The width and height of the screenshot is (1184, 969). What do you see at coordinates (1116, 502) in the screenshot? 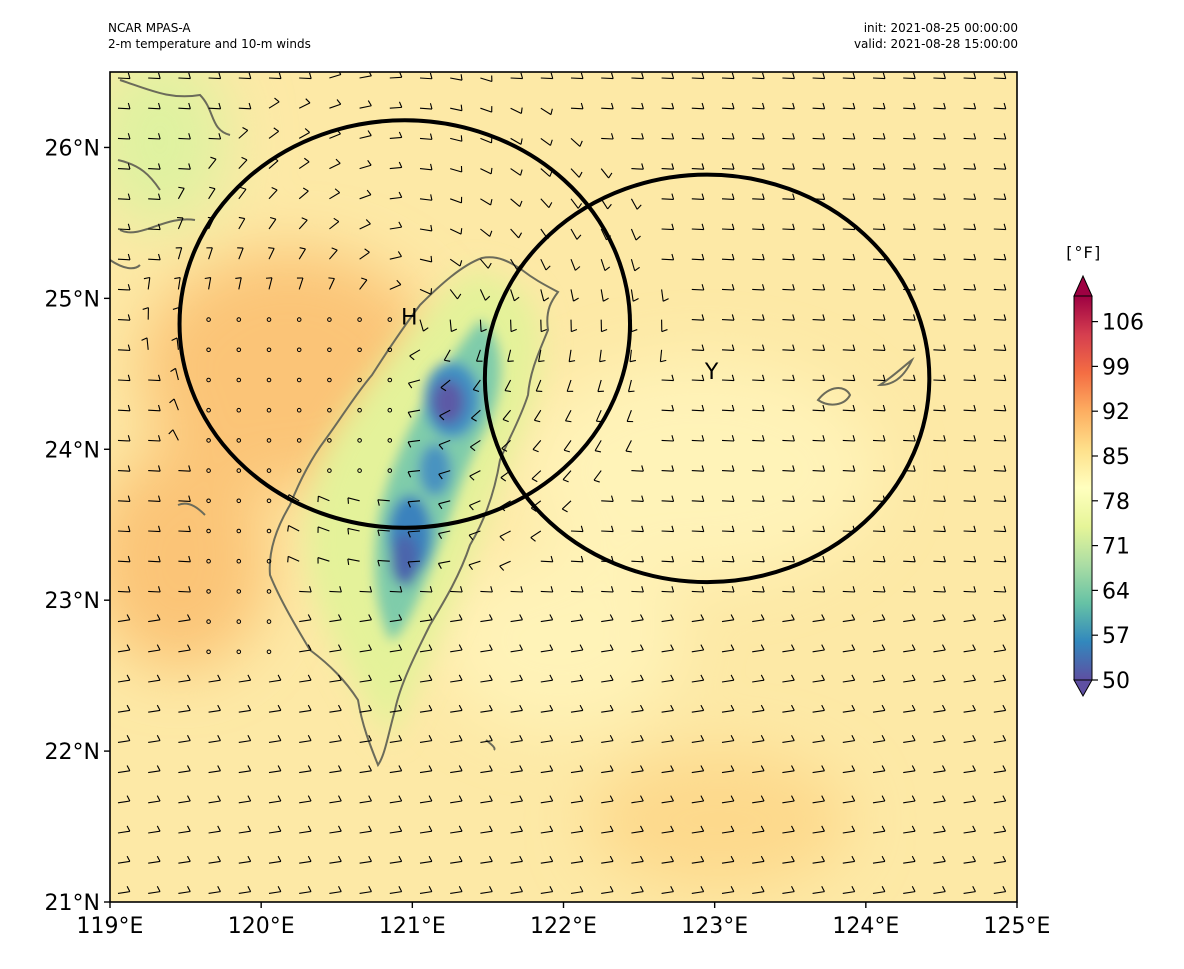
I see `colorbar-tick-label: 78` at bounding box center [1116, 502].